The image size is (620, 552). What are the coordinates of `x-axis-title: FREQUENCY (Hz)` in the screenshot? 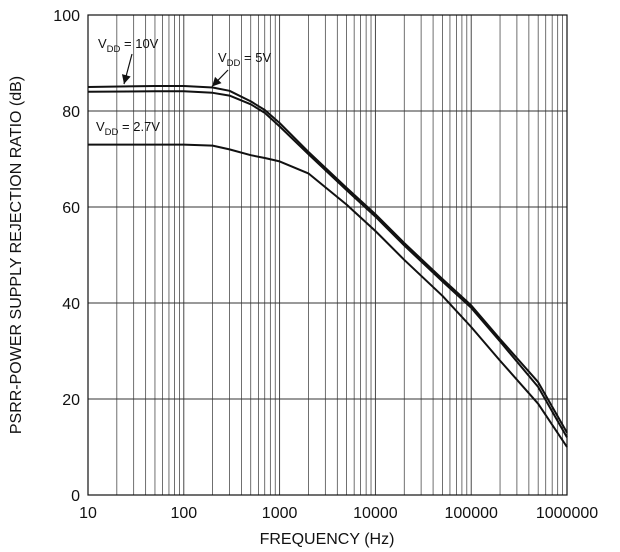 It's located at (327, 539).